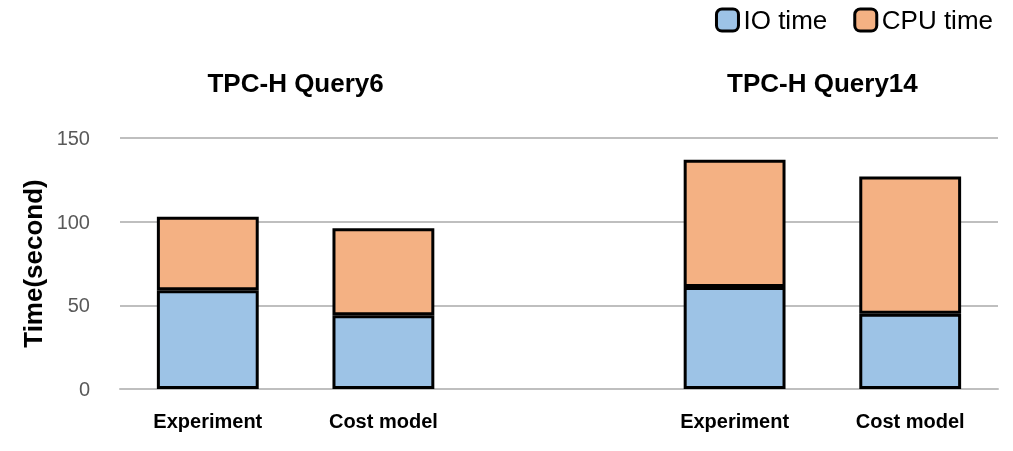  What do you see at coordinates (73, 138) in the screenshot?
I see `y-tick-label: 150` at bounding box center [73, 138].